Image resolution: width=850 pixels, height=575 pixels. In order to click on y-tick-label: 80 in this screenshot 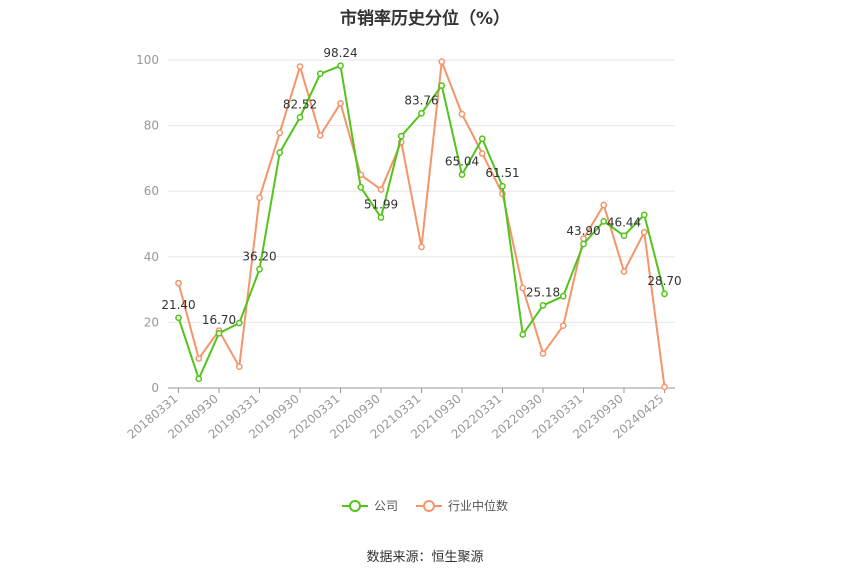, I will do `click(151, 126)`.